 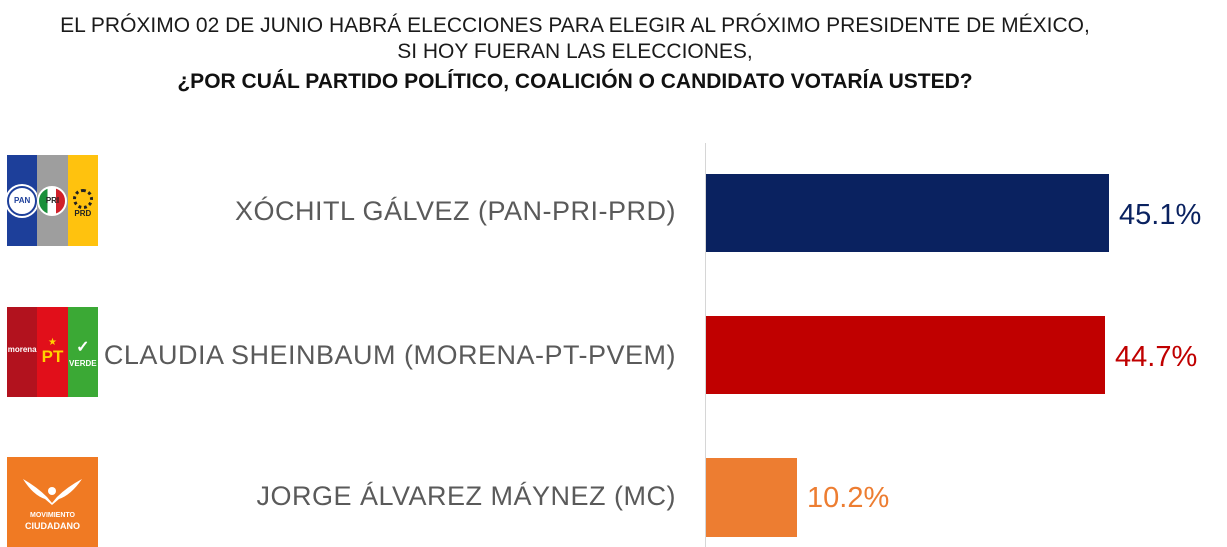 I want to click on eagle-icon, so click(x=52, y=492).